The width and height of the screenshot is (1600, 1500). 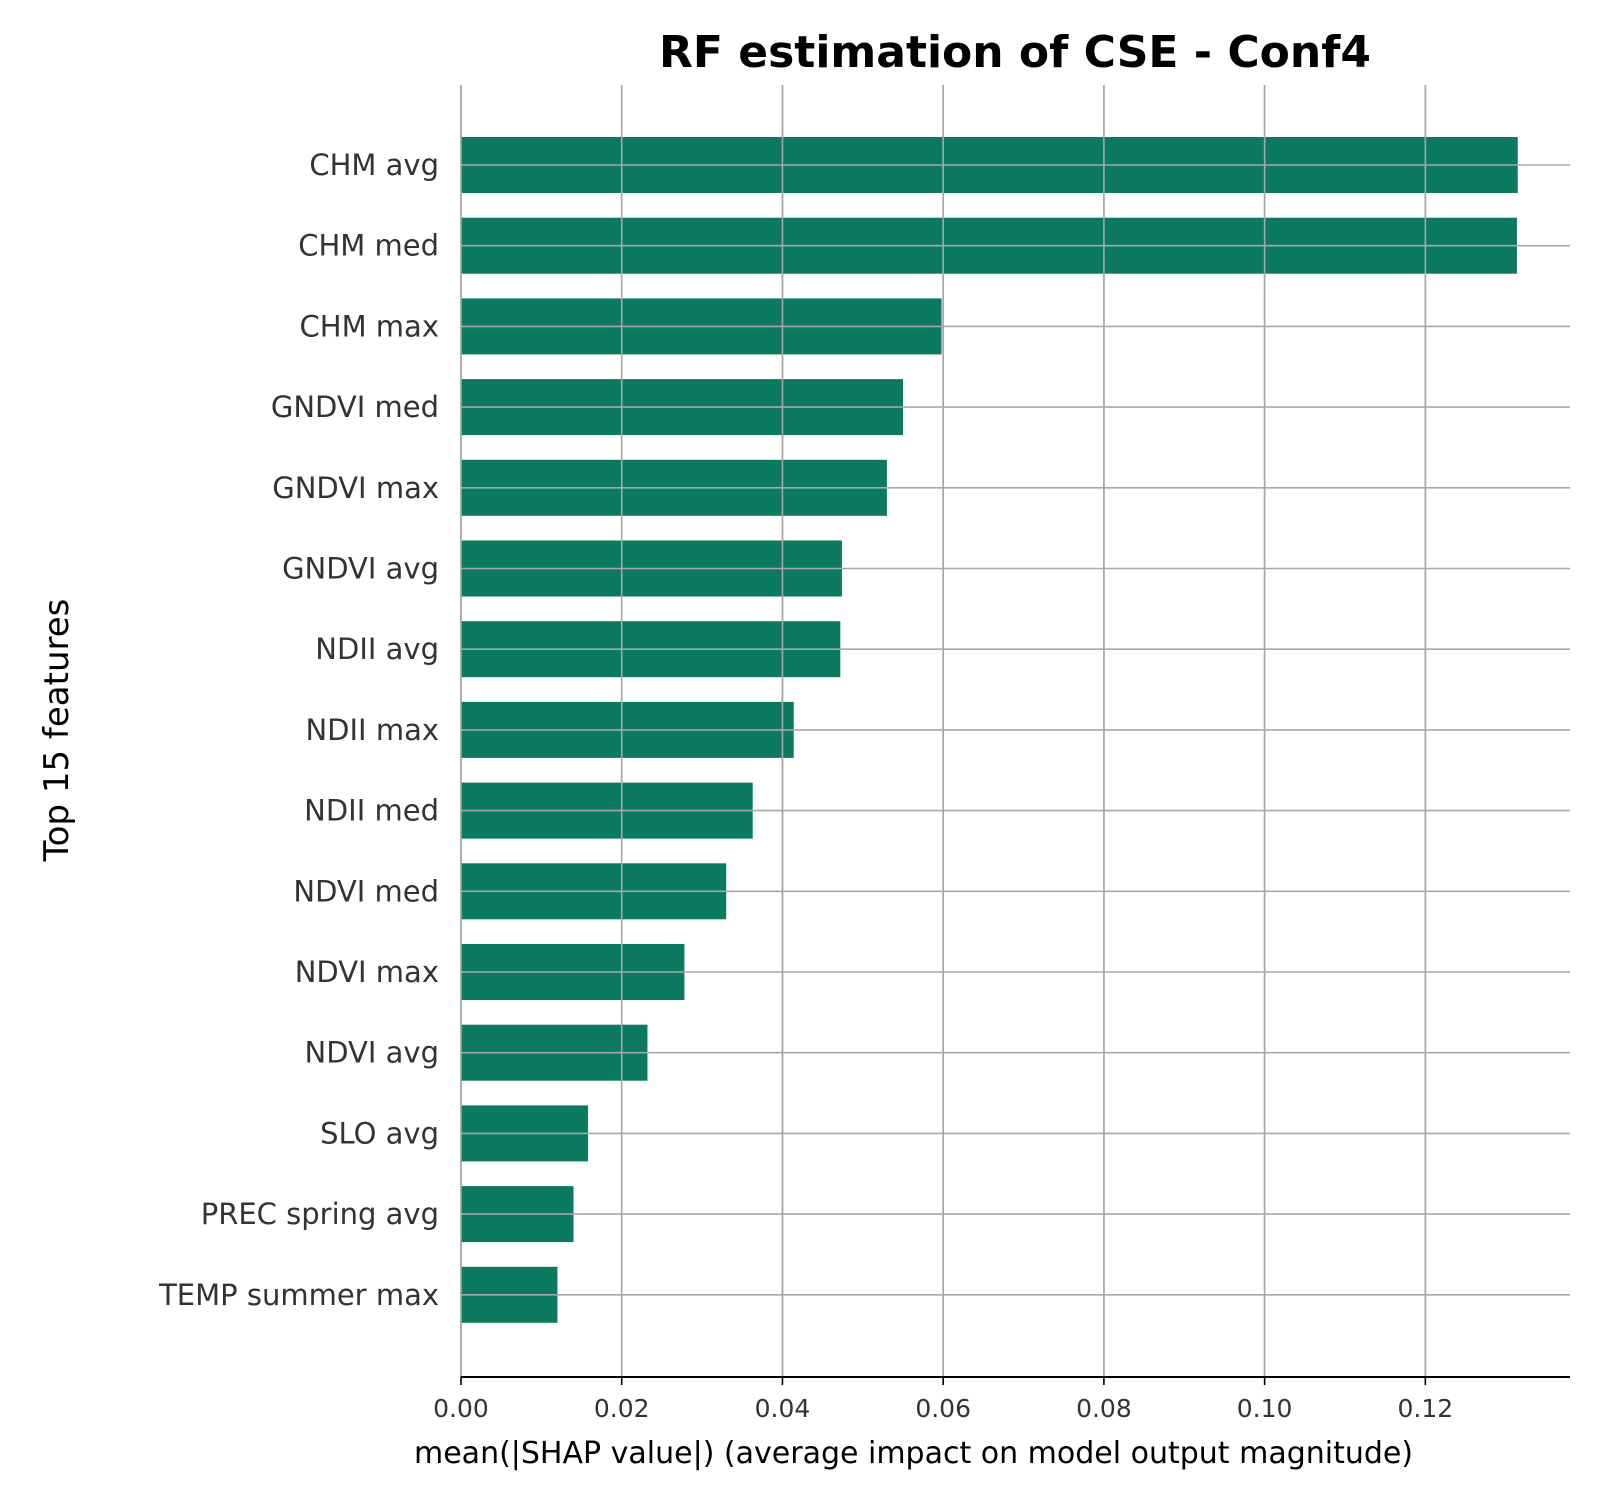 What do you see at coordinates (372, 1053) in the screenshot?
I see `y-tick-label: NDVI avg` at bounding box center [372, 1053].